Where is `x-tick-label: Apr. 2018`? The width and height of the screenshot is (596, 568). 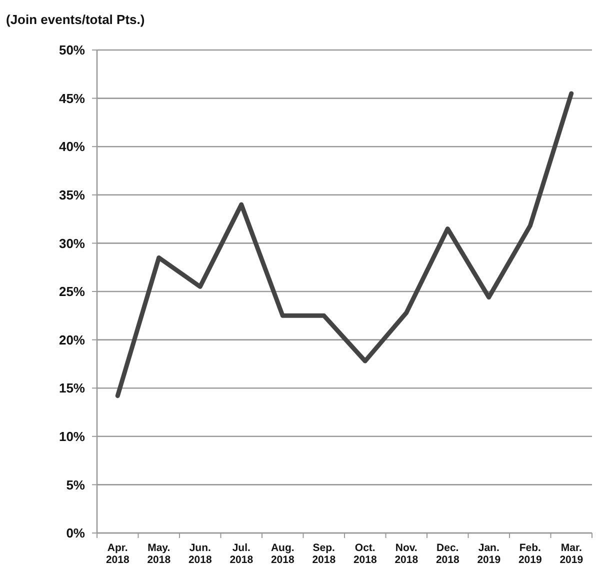
x-tick-label: Apr. 2018 is located at coordinates (118, 554).